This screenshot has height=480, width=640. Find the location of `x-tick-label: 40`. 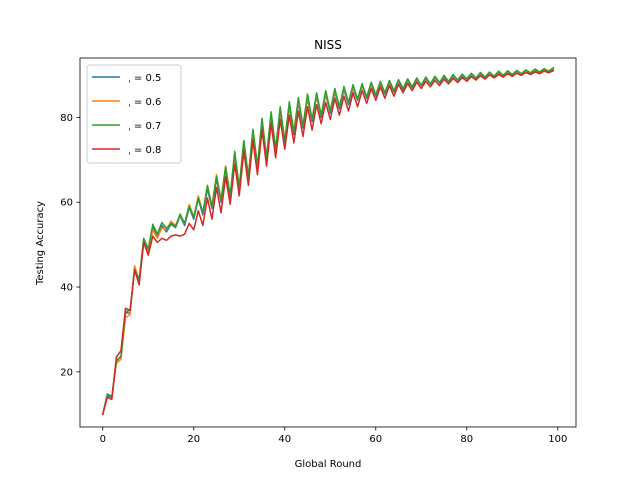

x-tick-label: 40 is located at coordinates (284, 439).